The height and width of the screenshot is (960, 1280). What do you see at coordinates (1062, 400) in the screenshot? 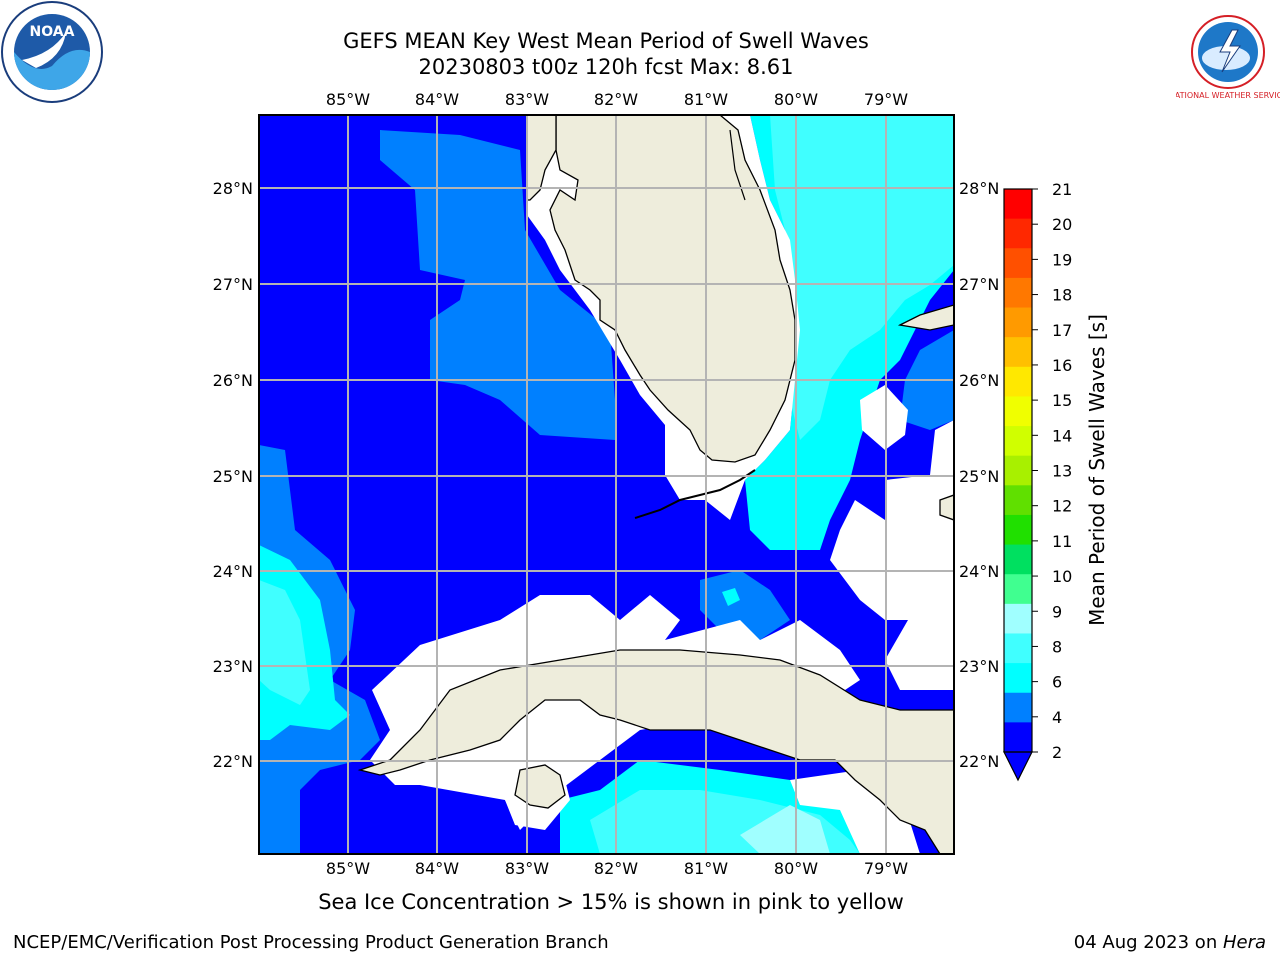
I see `colorbar-tick-label: 15` at bounding box center [1062, 400].